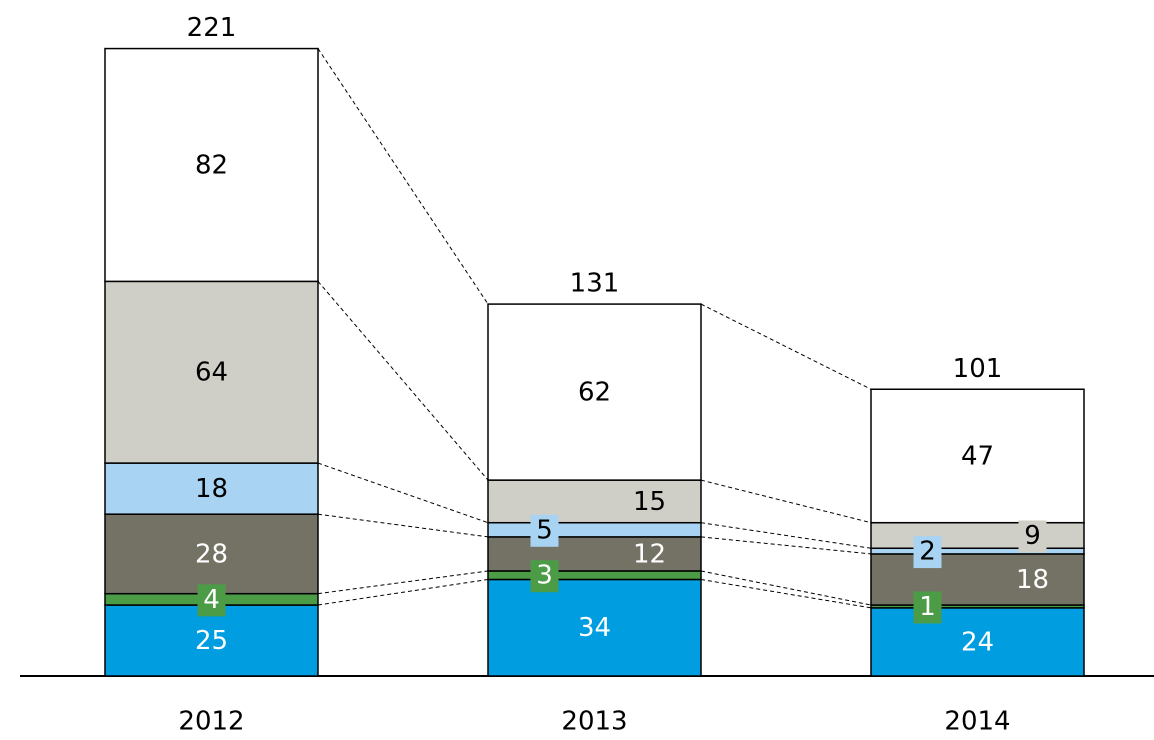 This screenshot has height=740, width=1154. Describe the element at coordinates (977, 642) in the screenshot. I see `value-label: 24` at that location.